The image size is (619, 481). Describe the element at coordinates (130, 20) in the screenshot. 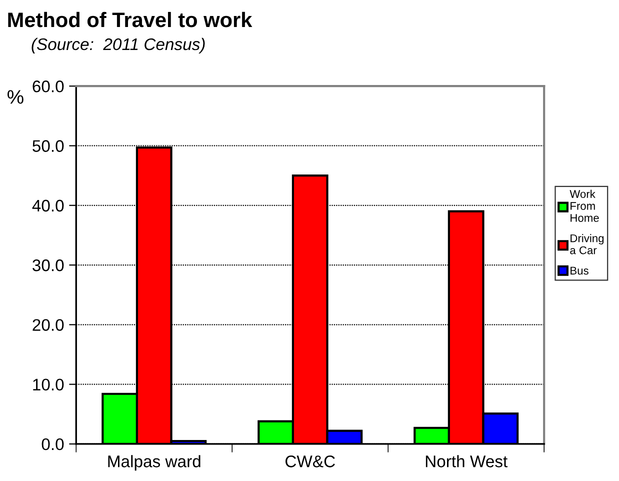

I see `chart-title: Method of Travel to work` at that location.